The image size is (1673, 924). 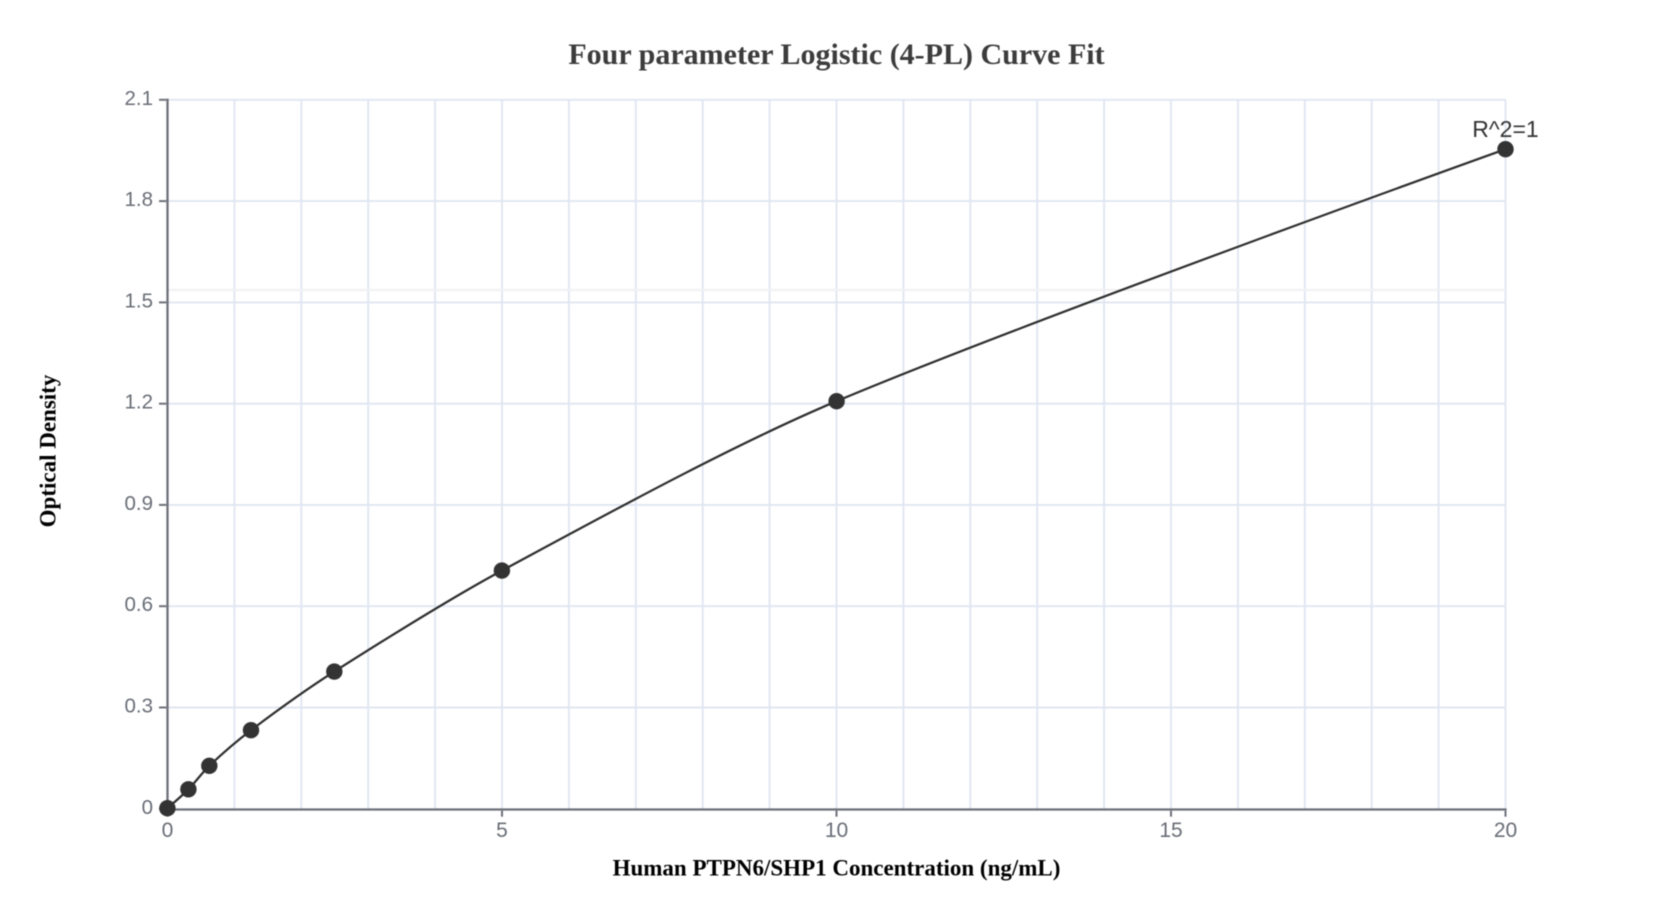 What do you see at coordinates (139, 604) in the screenshot?
I see `svg-text: 0.6` at bounding box center [139, 604].